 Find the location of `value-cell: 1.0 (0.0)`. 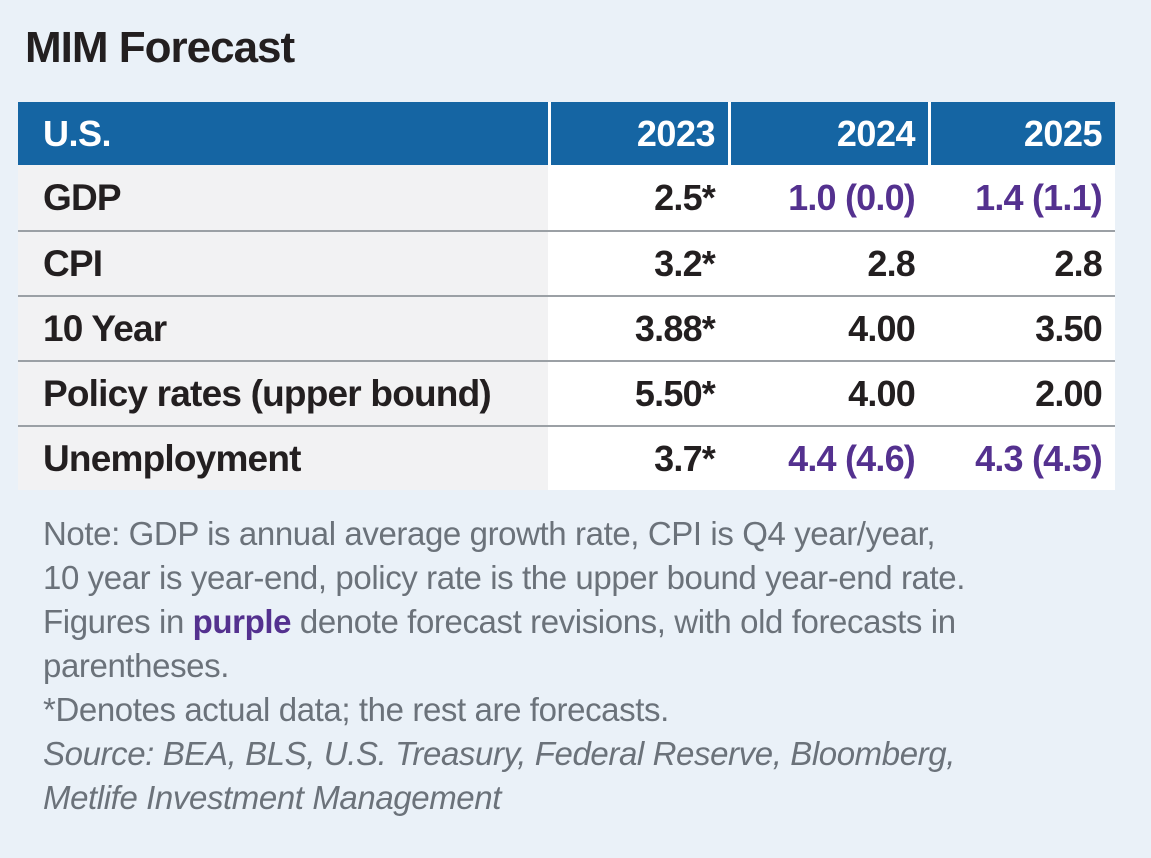

value-cell: 1.0 (0.0) is located at coordinates (828, 197).